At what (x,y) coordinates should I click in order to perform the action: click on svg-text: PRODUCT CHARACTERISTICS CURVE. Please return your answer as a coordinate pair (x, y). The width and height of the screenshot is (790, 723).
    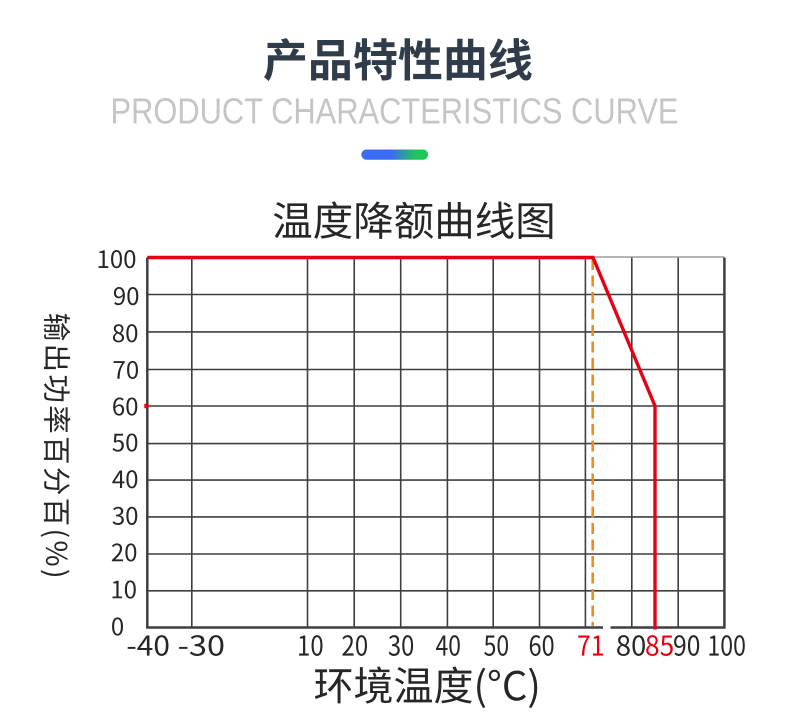
    Looking at the image, I should click on (395, 111).